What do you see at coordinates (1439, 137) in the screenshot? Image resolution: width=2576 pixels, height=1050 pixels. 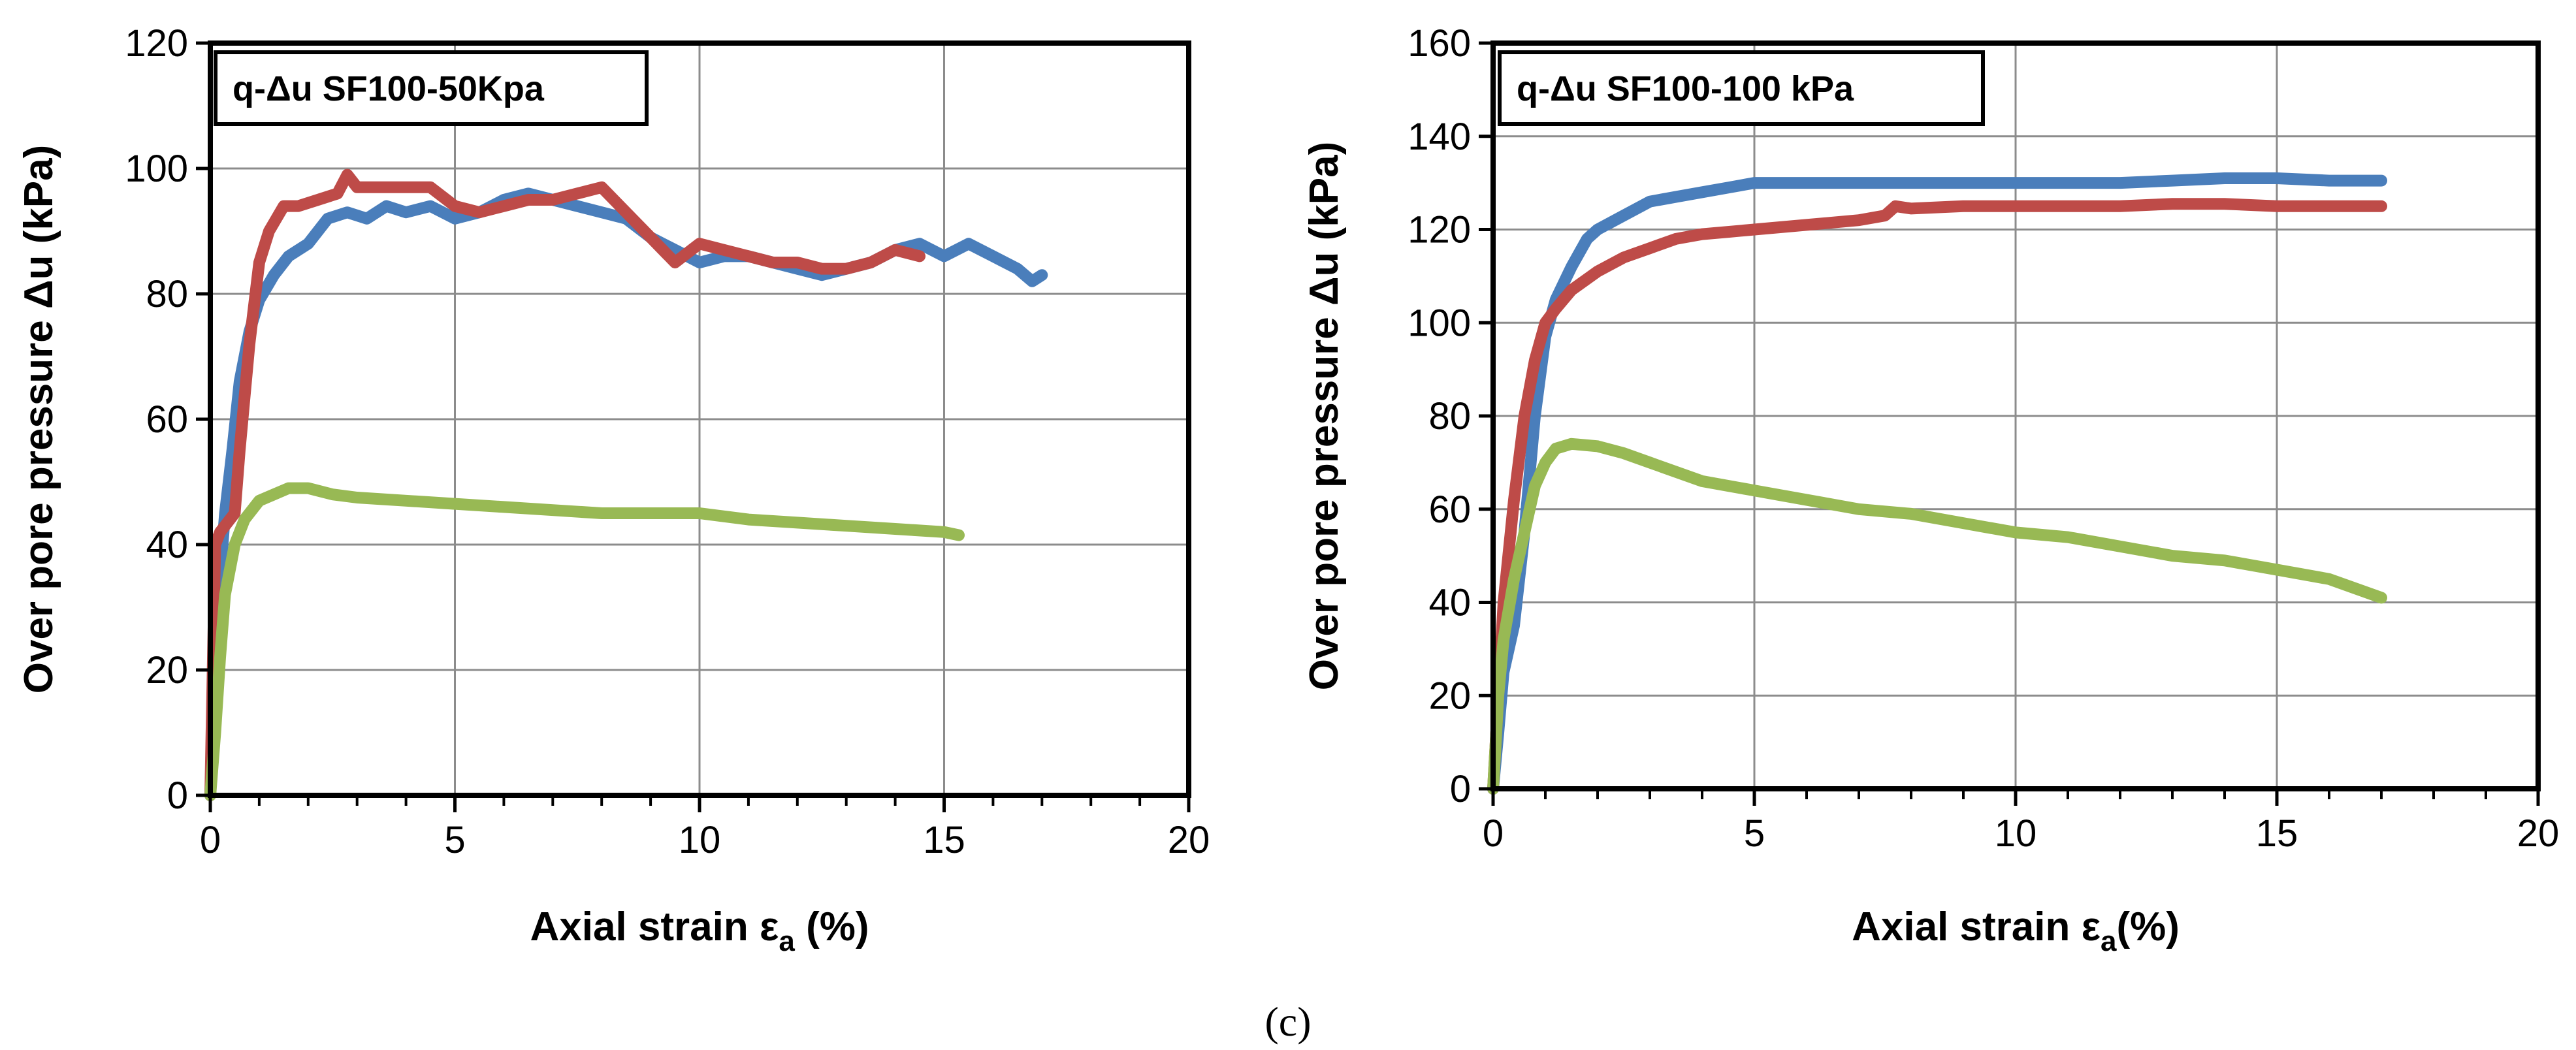 I see `y-tick-label: 140` at bounding box center [1439, 137].